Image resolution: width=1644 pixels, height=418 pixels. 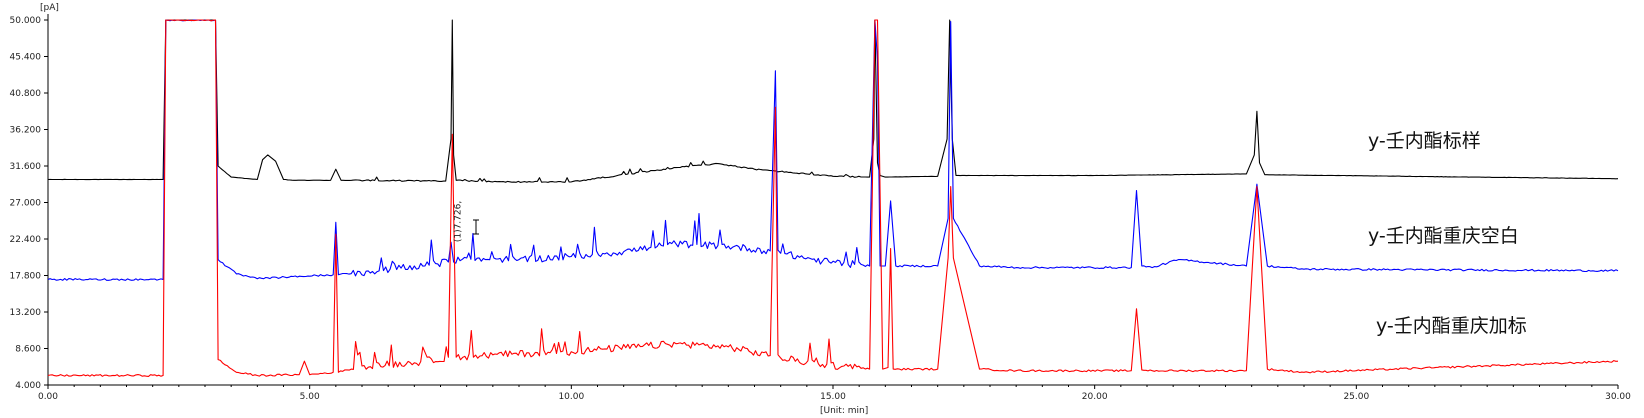 I want to click on x-tick-label: 25.00, so click(x=1356, y=397).